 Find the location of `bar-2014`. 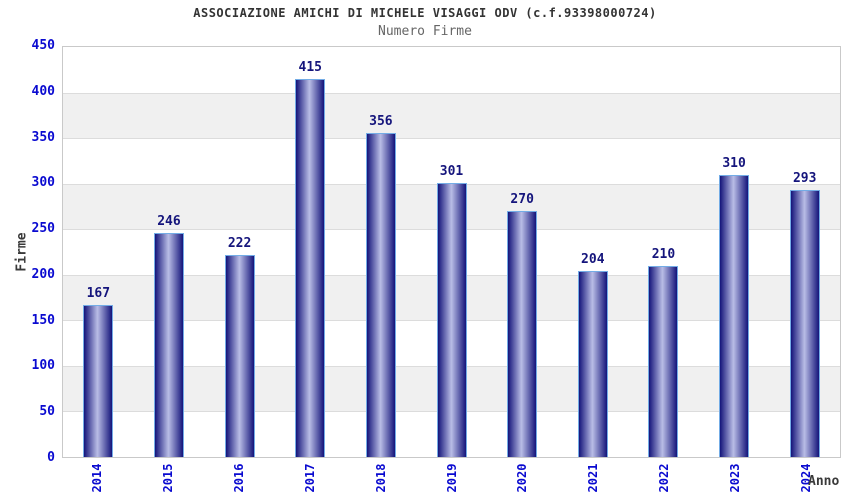

bar-2014 is located at coordinates (98, 380).